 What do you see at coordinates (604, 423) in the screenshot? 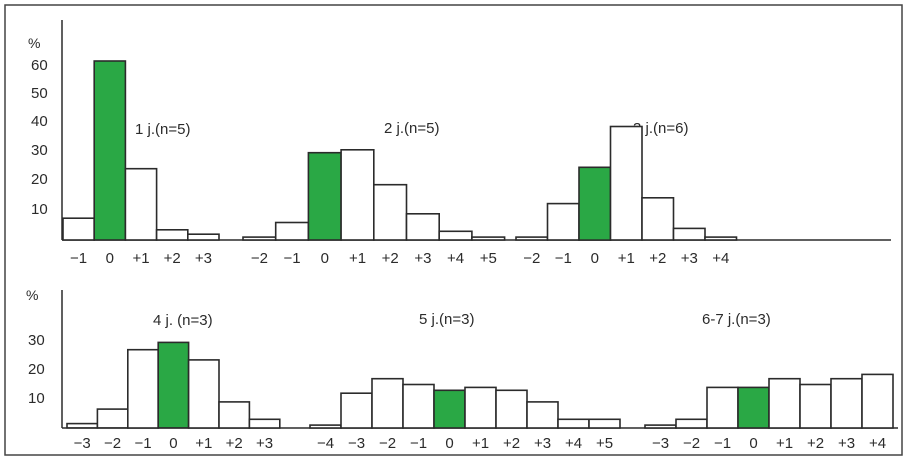
I see `bar-panel5-plus5` at bounding box center [604, 423].